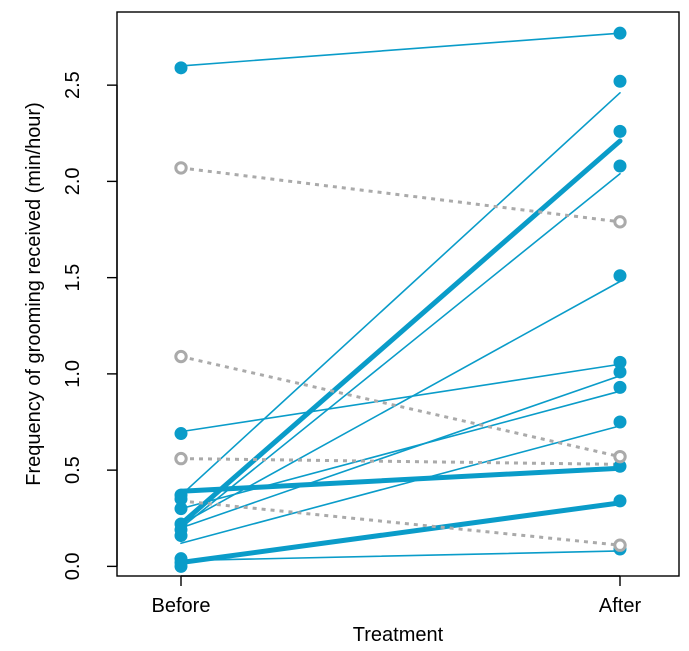 The image size is (689, 651). What do you see at coordinates (73, 278) in the screenshot?
I see `y-tick-label: 1.5` at bounding box center [73, 278].